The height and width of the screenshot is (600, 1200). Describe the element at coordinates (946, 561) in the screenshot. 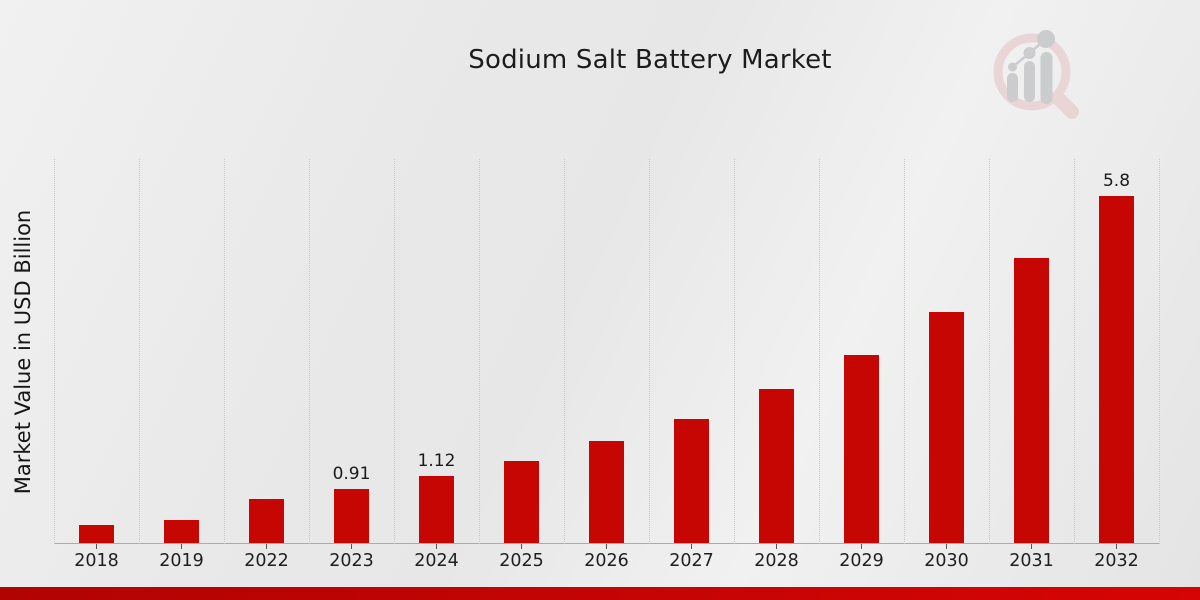

I see `x-tick-label: 2030` at that location.